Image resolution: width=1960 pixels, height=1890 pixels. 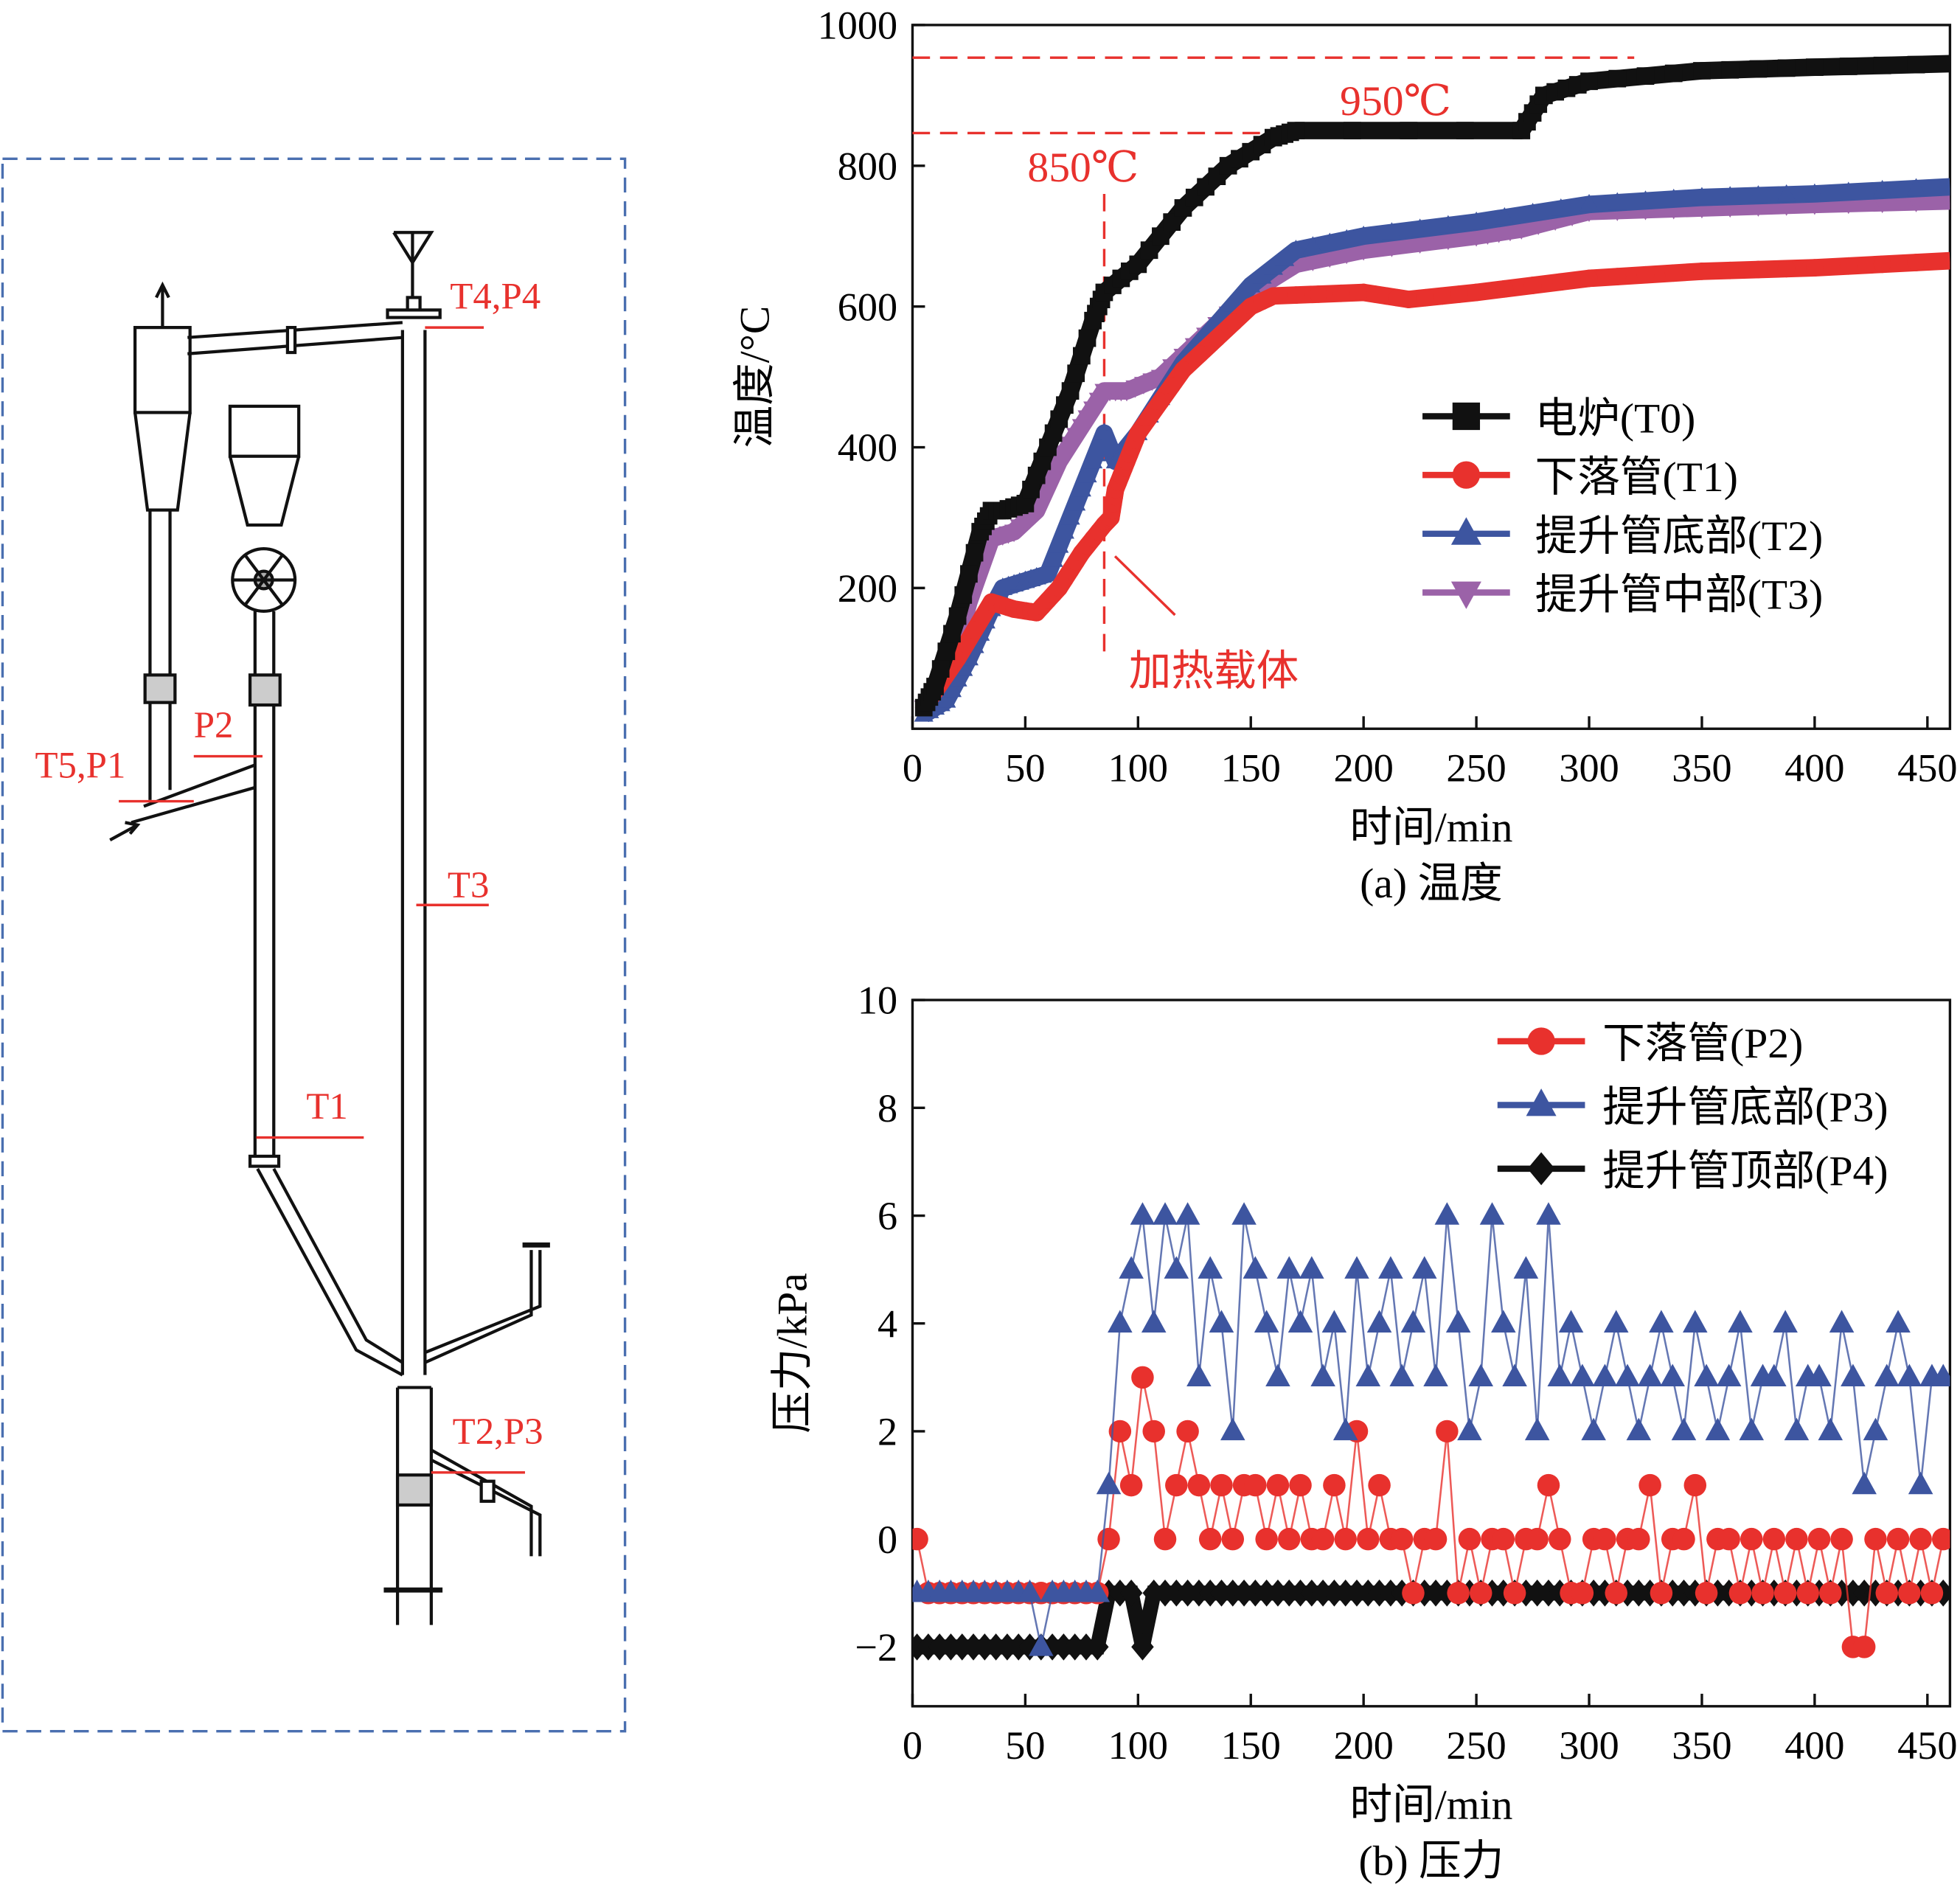 I want to click on y-axis-label: 温度/°C, so click(x=755, y=377).